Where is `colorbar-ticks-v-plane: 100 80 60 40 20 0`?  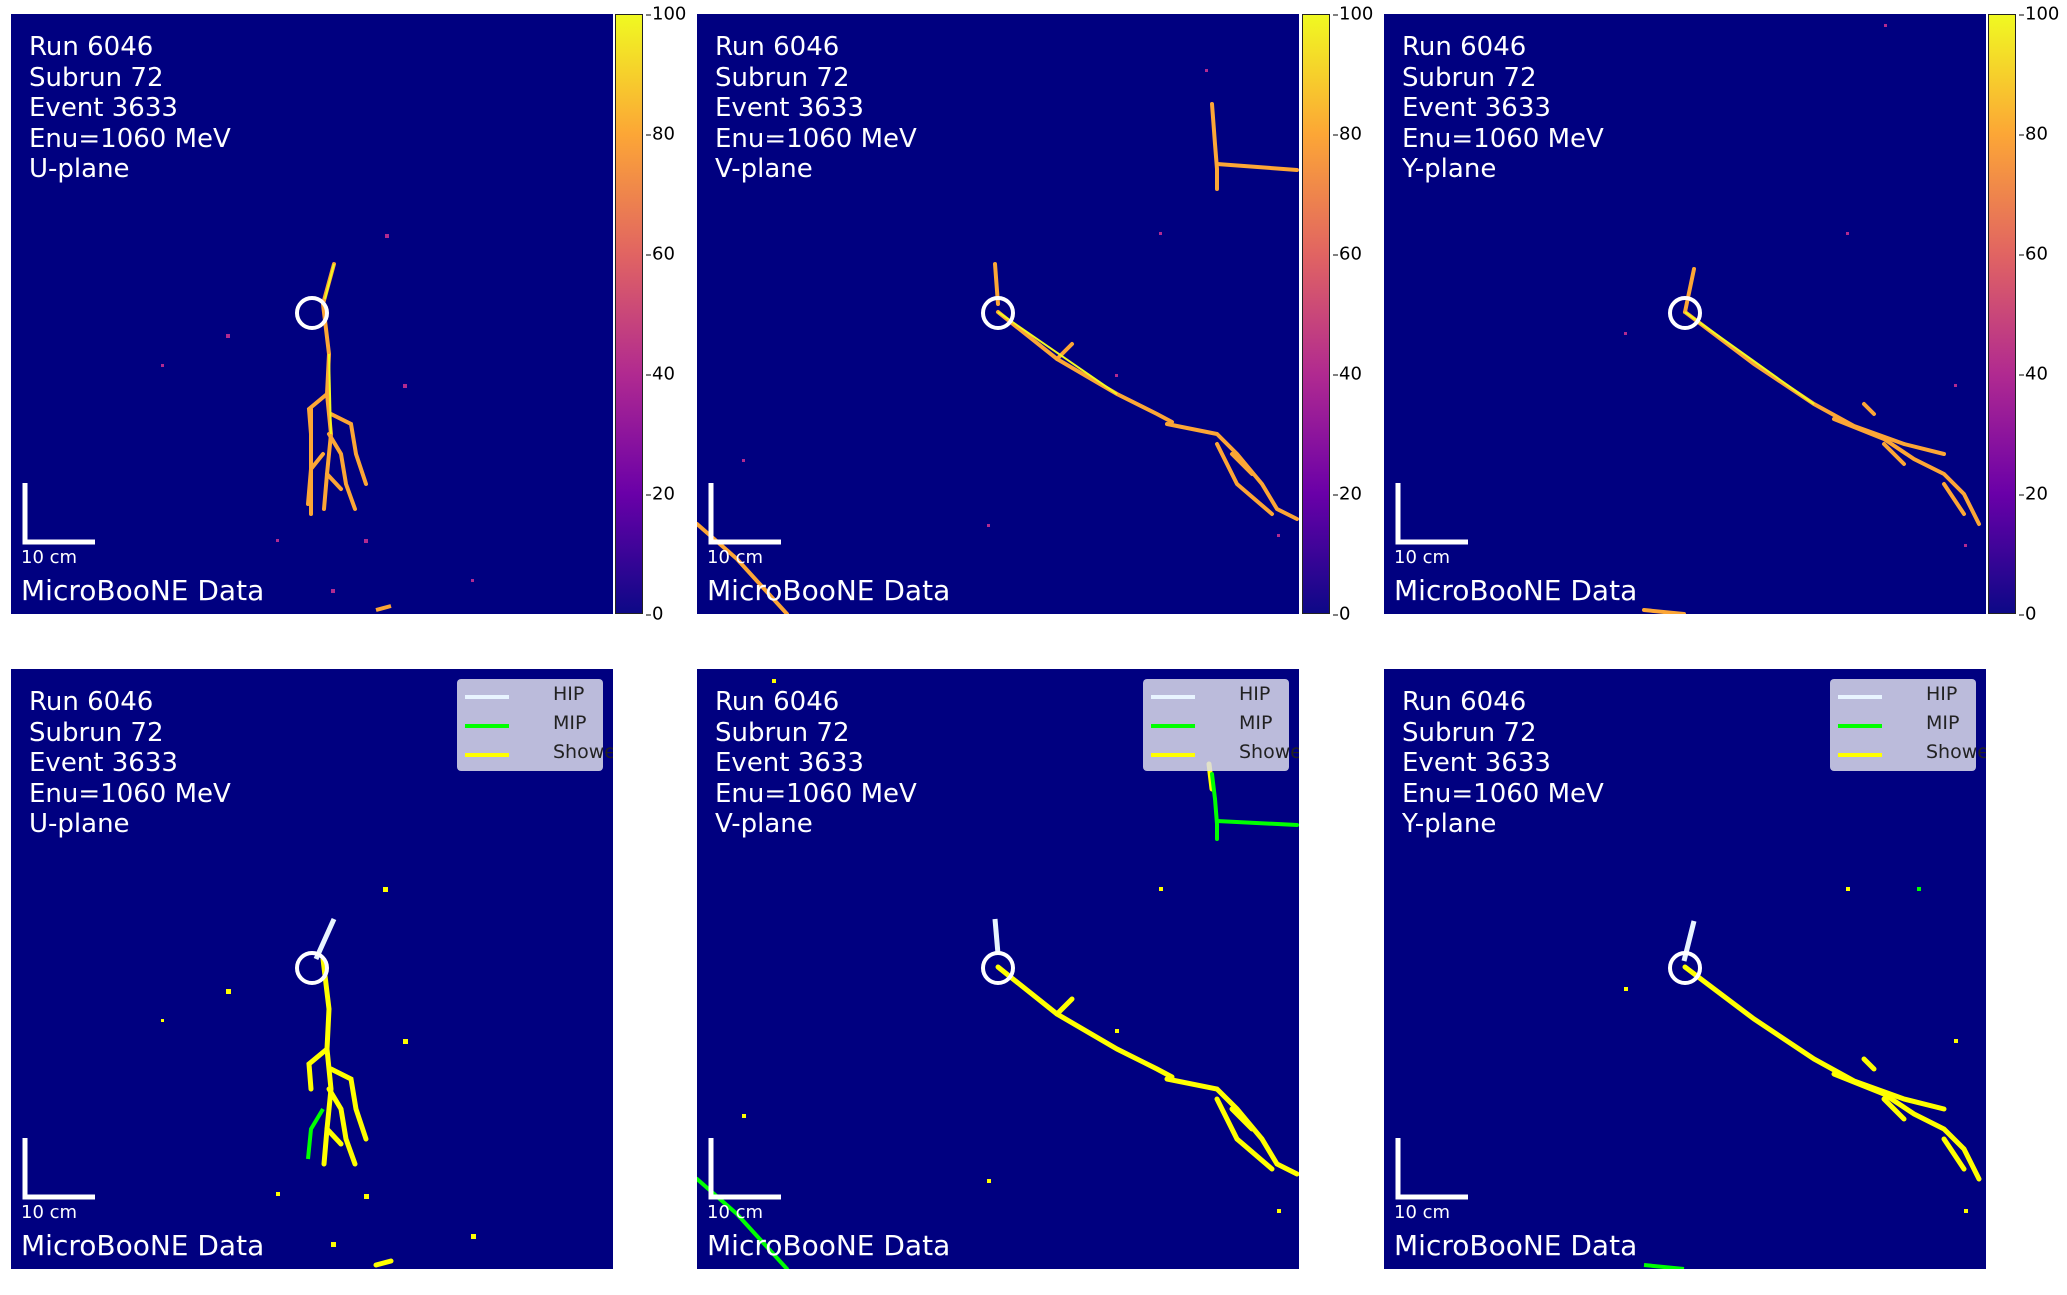
colorbar-ticks-v-plane: 100 80 60 40 20 0 is located at coordinates (1365, 314).